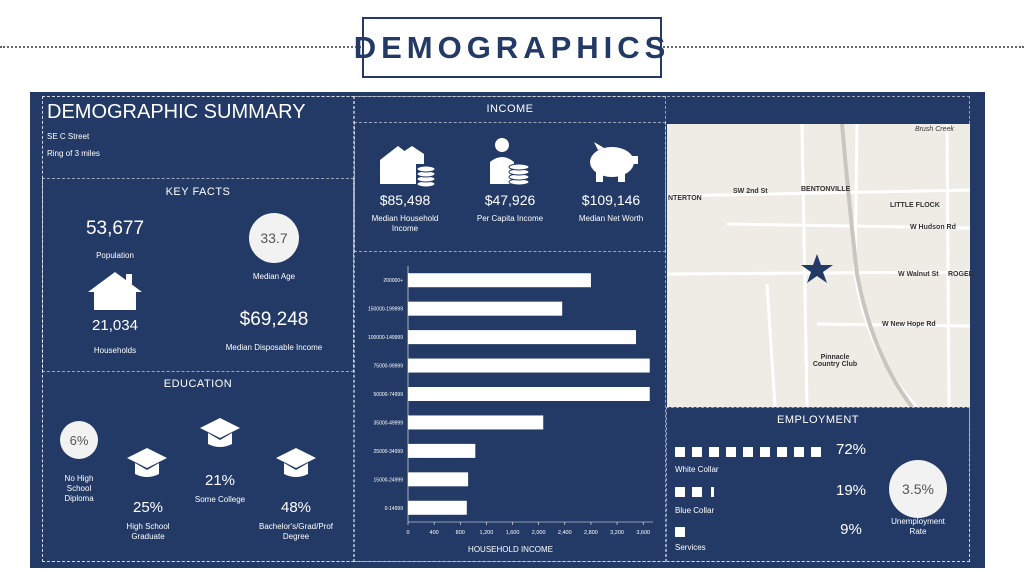 The height and width of the screenshot is (572, 1024). What do you see at coordinates (694, 492) in the screenshot?
I see `blue-collar-icons` at bounding box center [694, 492].